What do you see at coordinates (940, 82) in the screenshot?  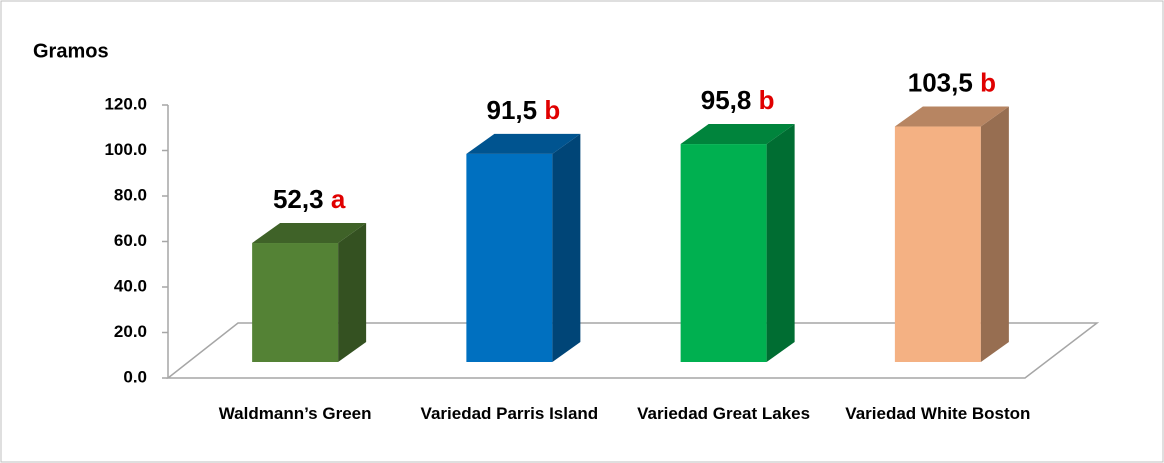 I see `value-label-number: 103,5` at bounding box center [940, 82].